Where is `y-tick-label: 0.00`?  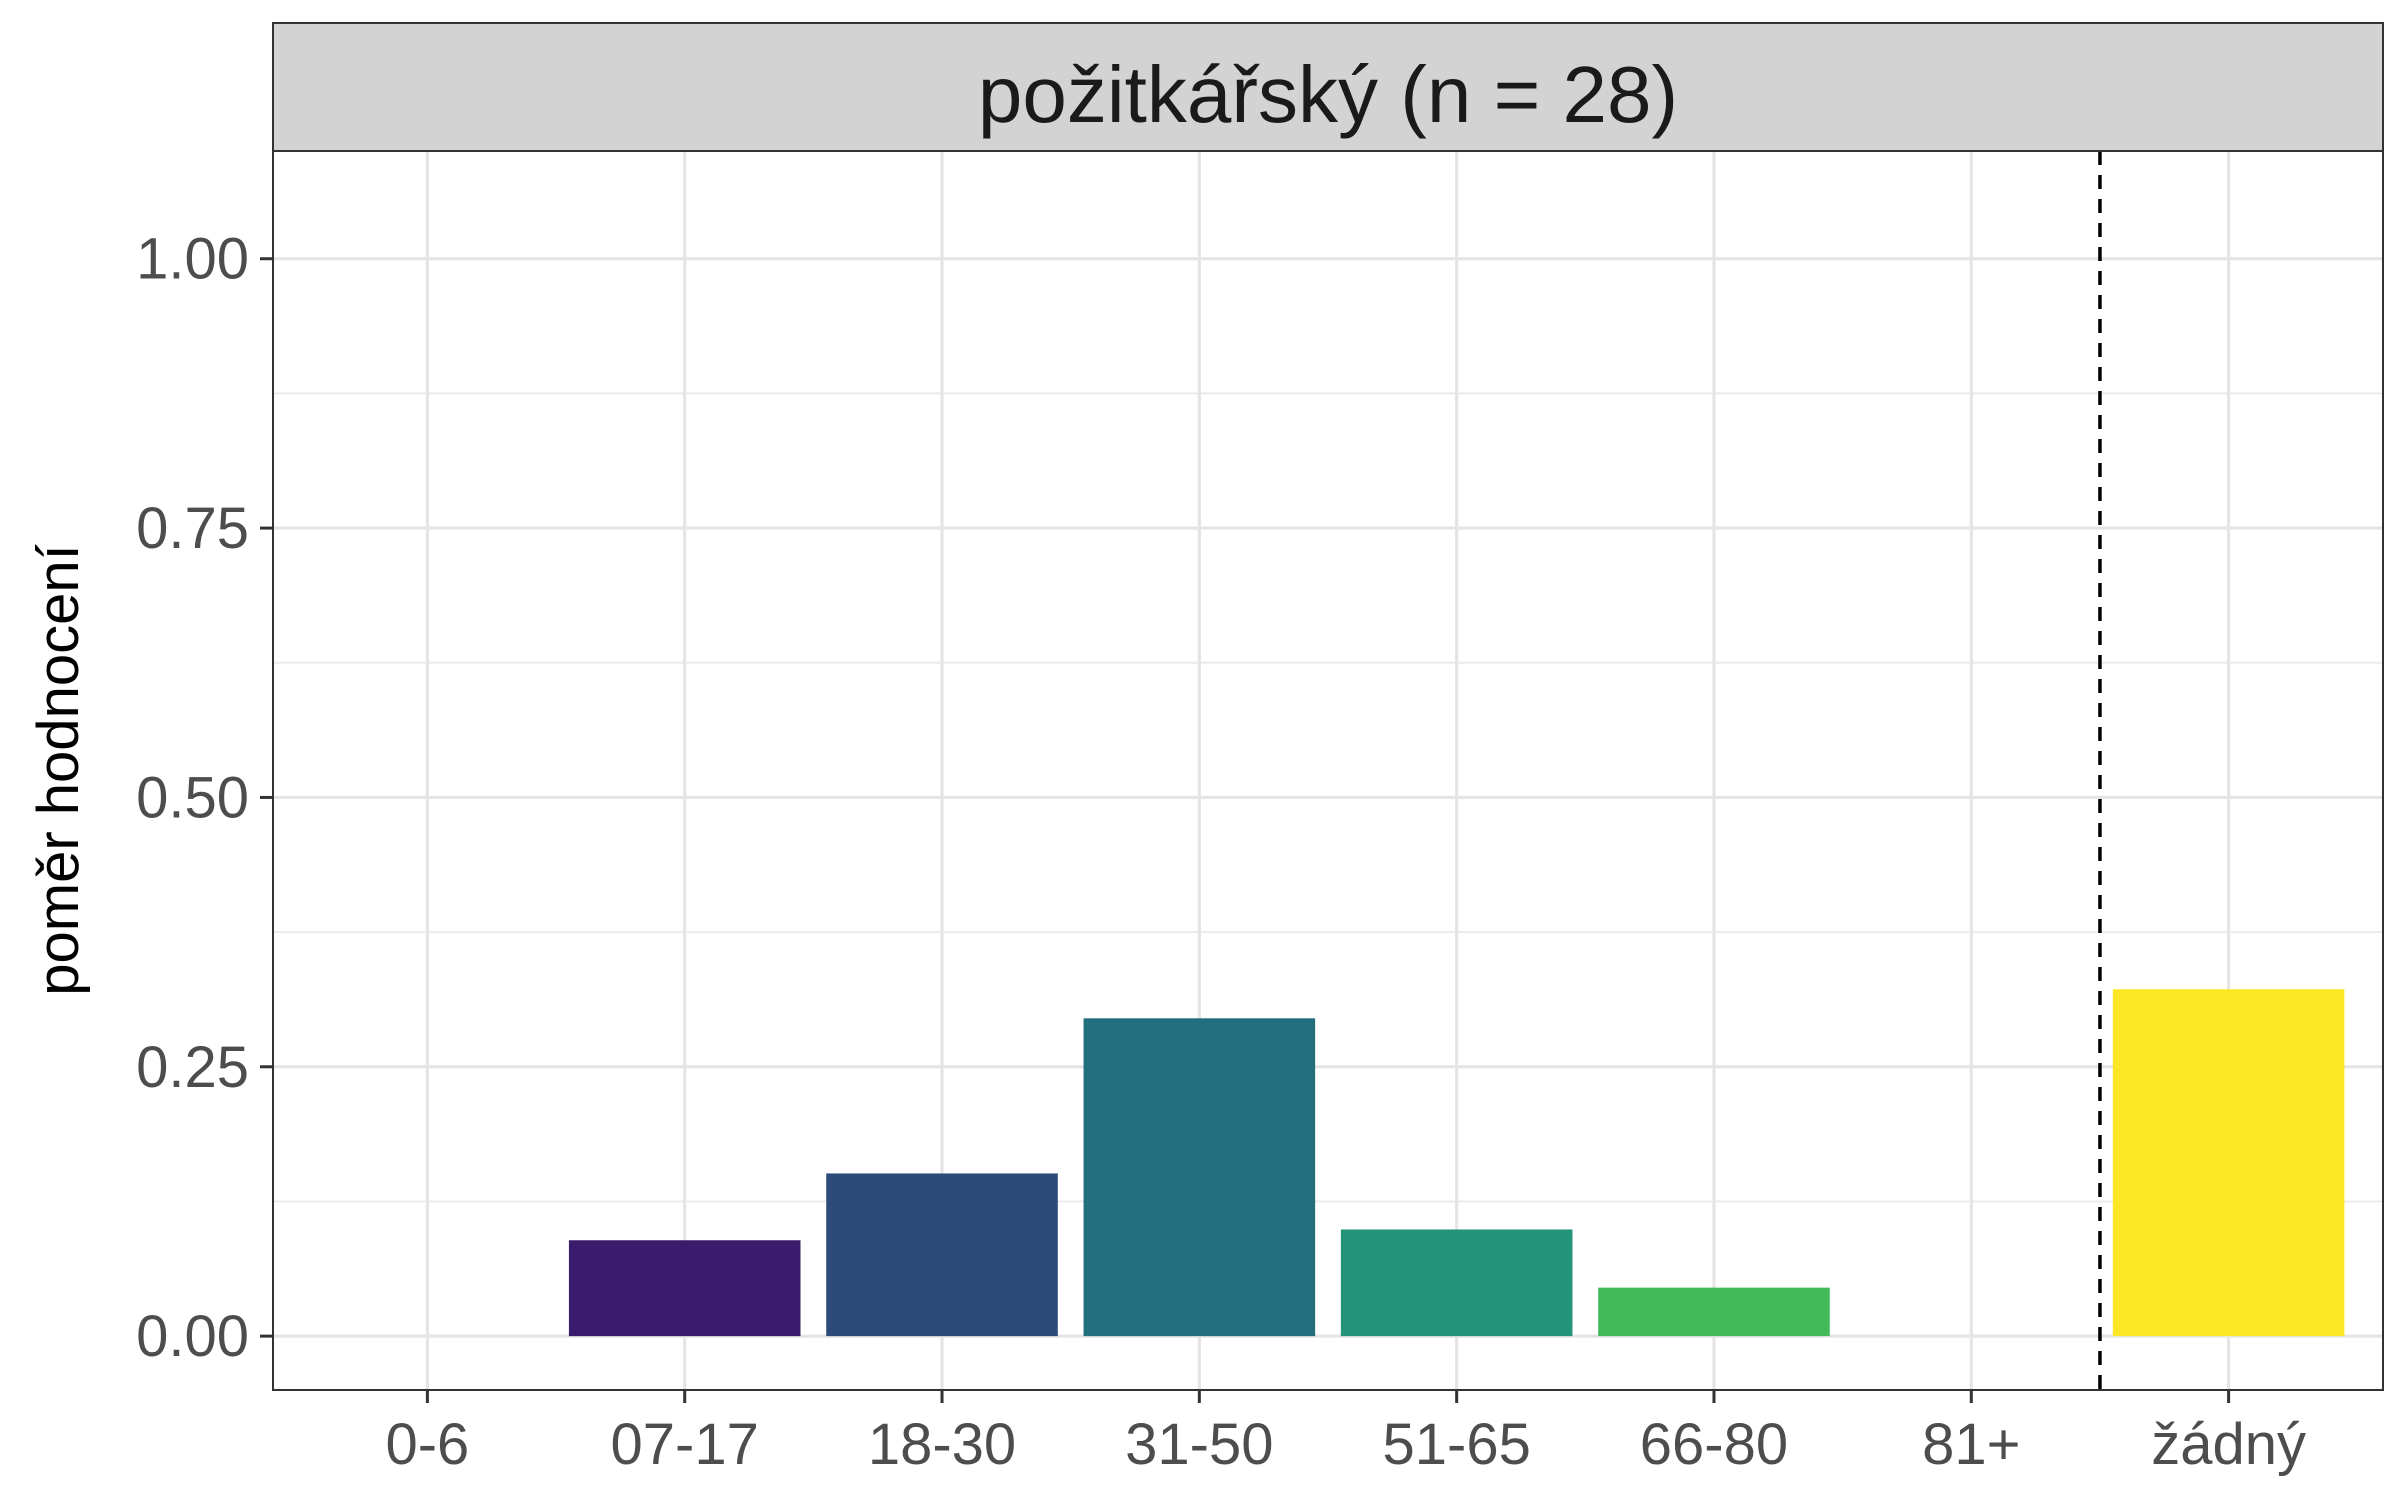
y-tick-label: 0.00 is located at coordinates (192, 1336).